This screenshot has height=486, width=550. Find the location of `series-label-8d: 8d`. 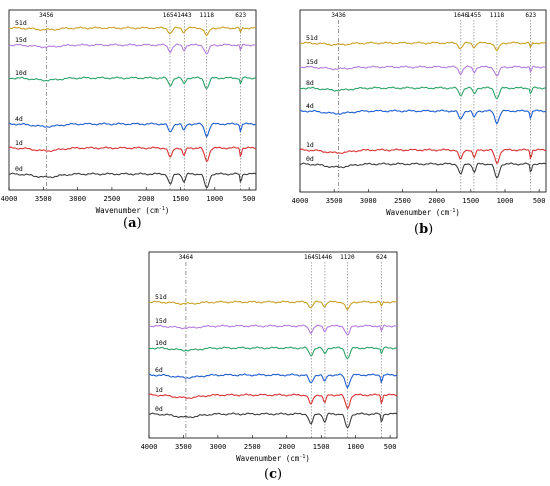

series-label-8d: 8d is located at coordinates (310, 83).